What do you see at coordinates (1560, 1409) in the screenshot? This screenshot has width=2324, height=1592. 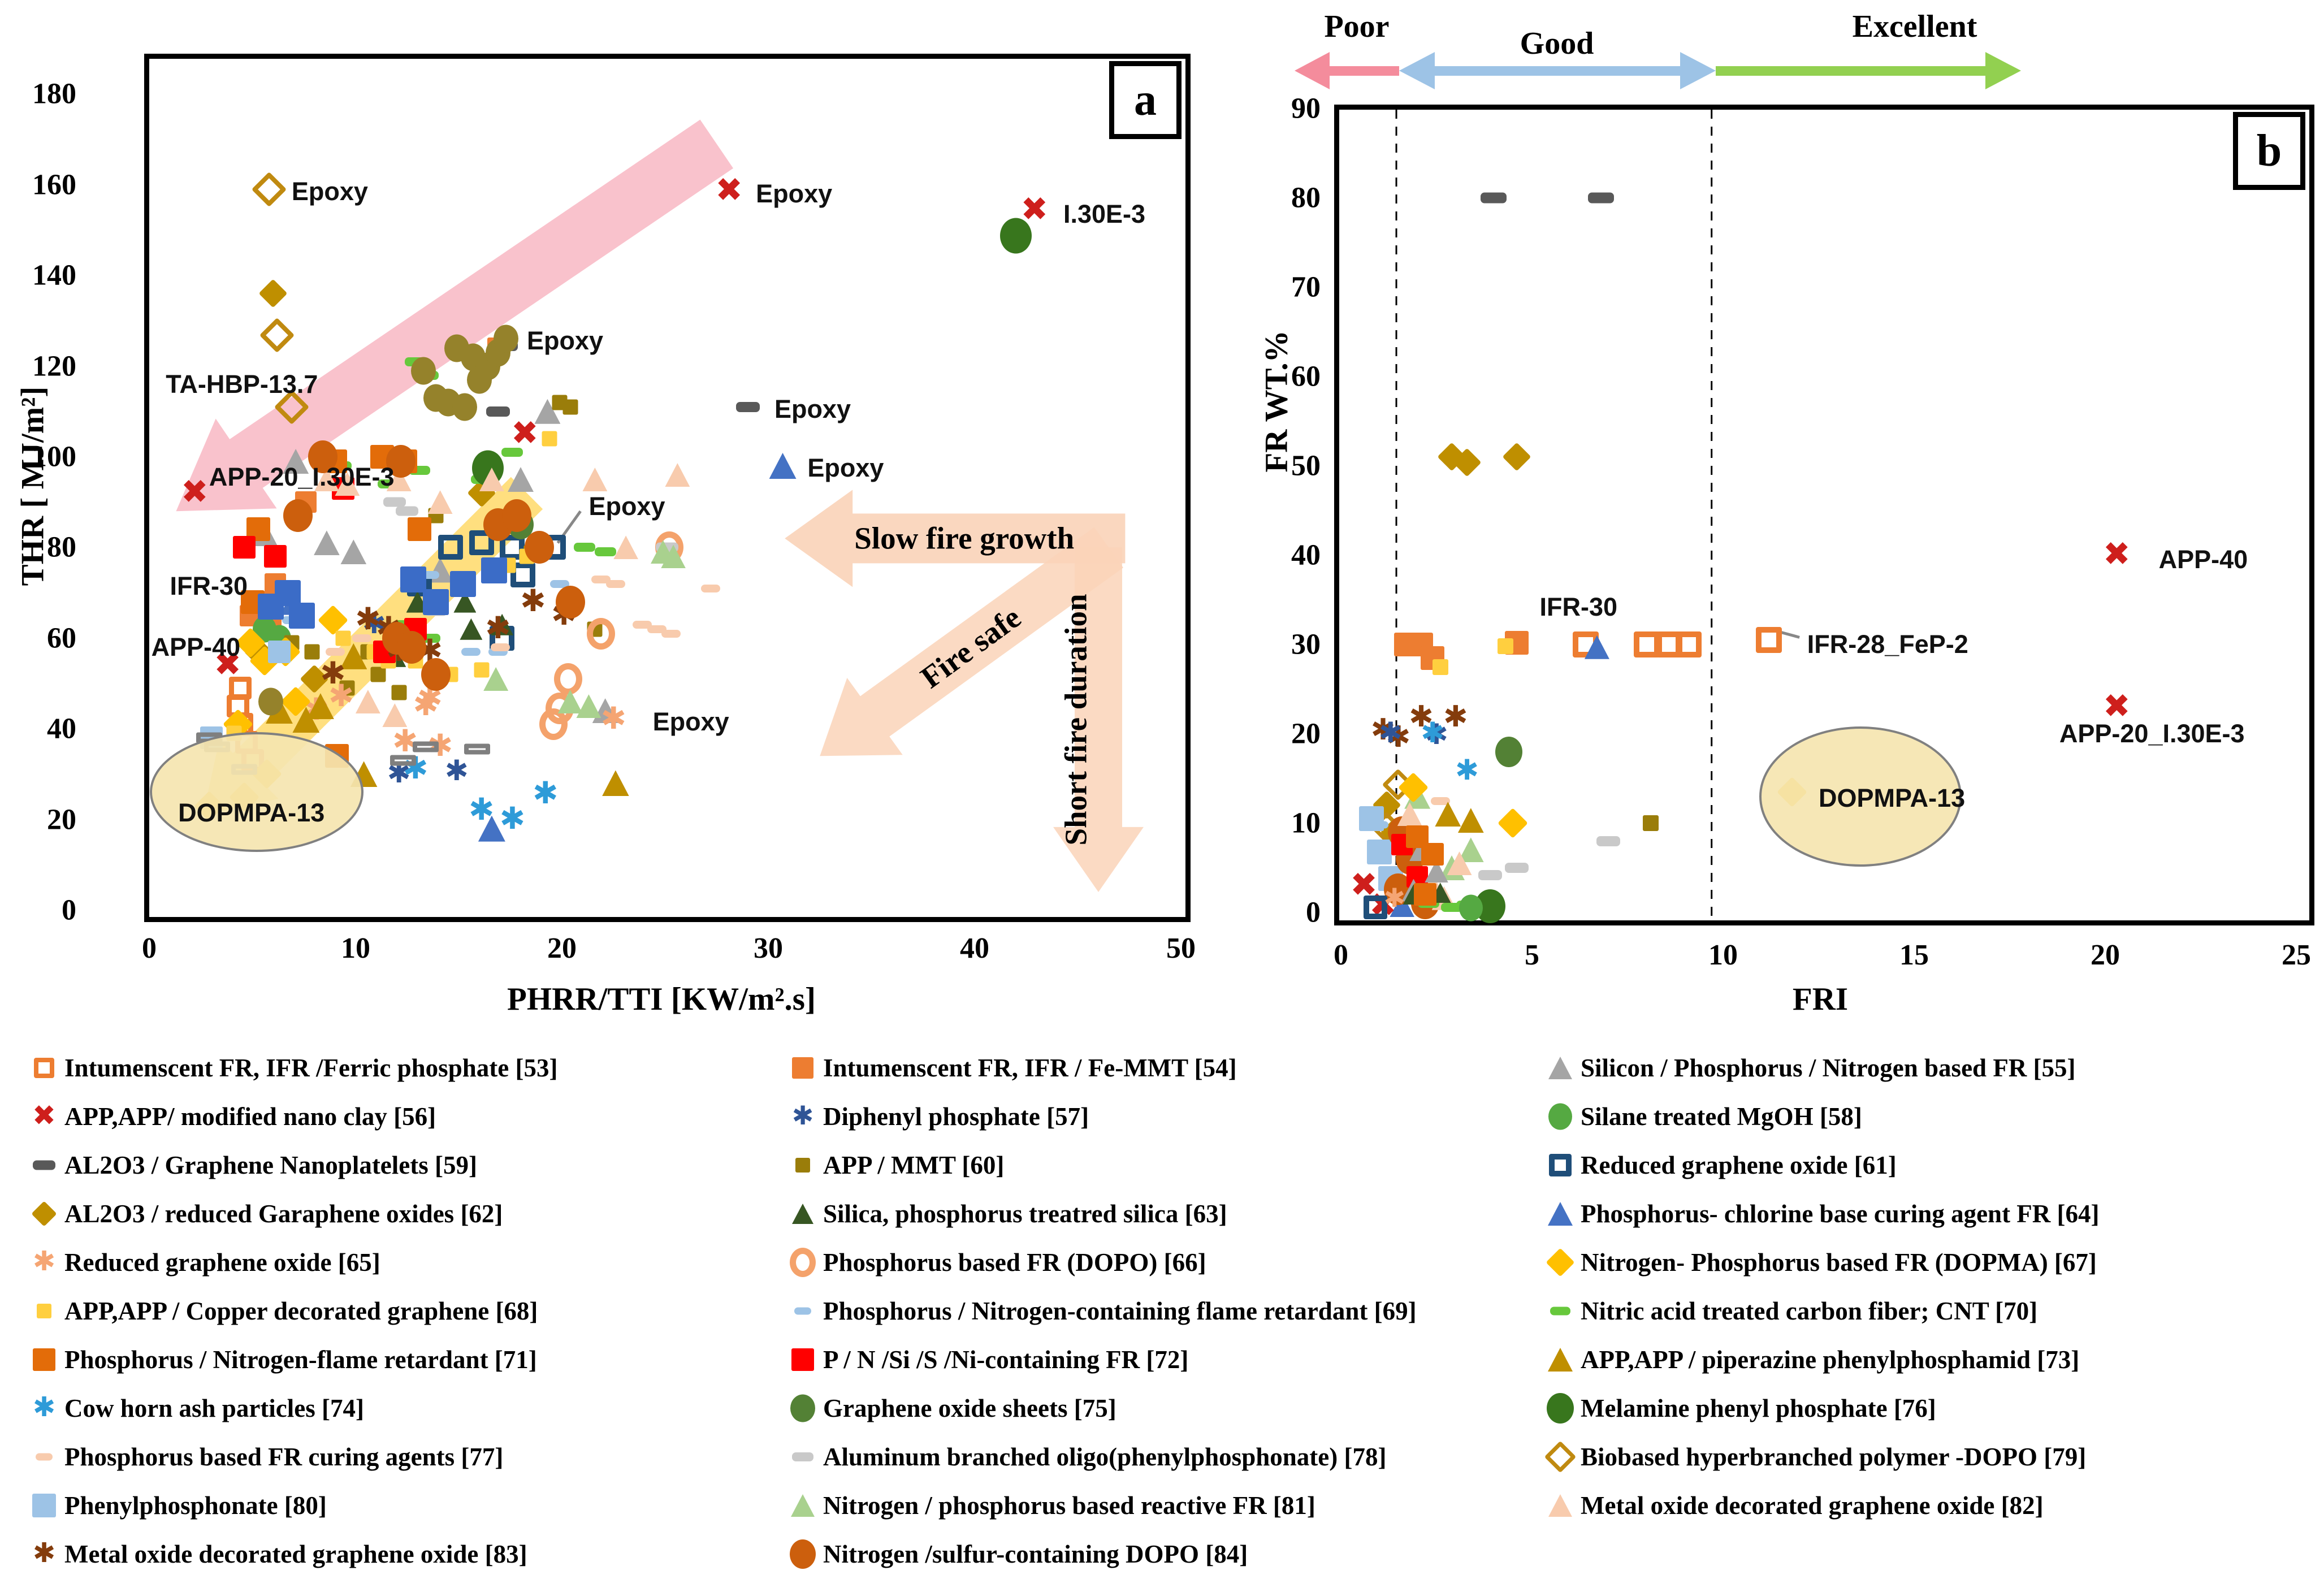 I see `marker-circle` at bounding box center [1560, 1409].